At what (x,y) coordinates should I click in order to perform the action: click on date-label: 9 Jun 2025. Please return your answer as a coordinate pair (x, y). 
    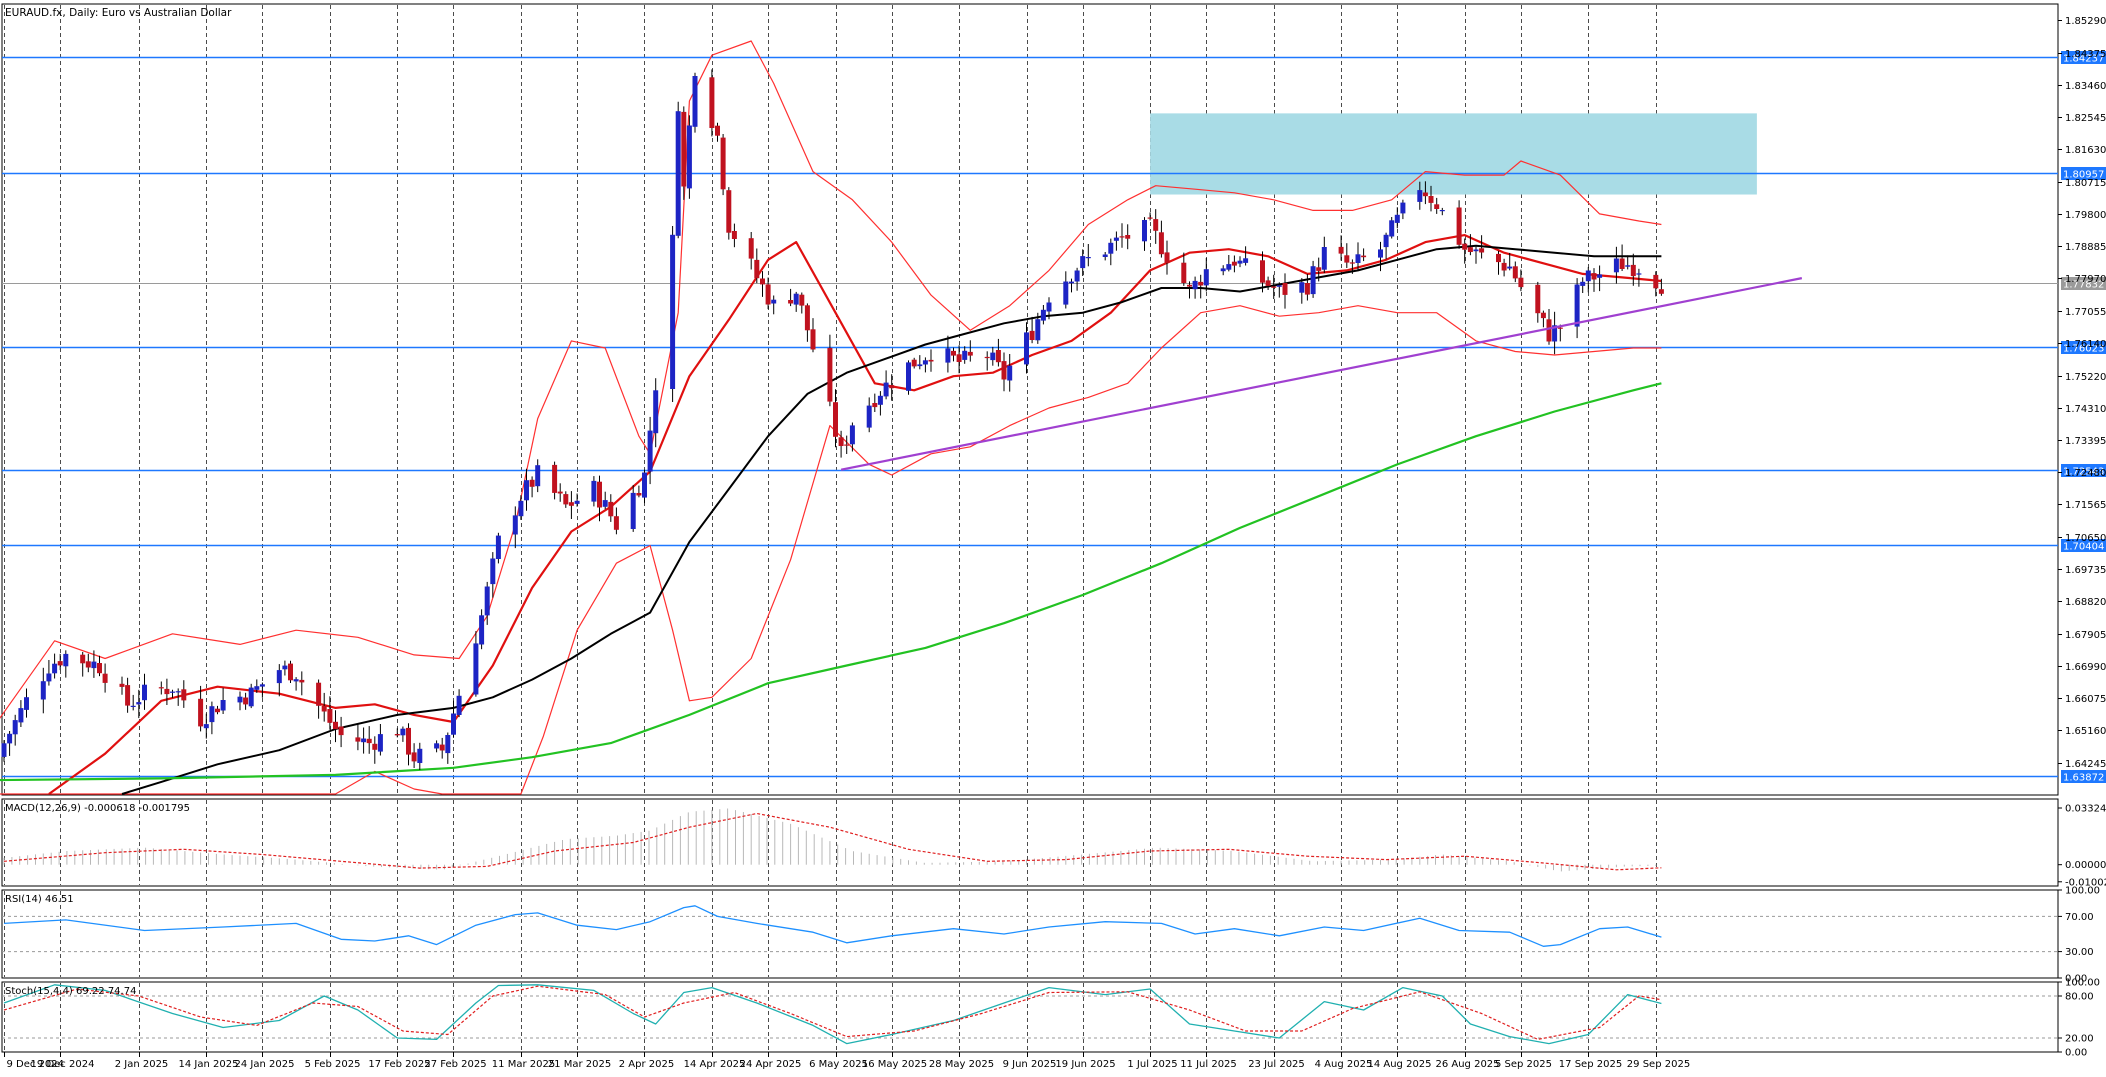
    Looking at the image, I should click on (1030, 1064).